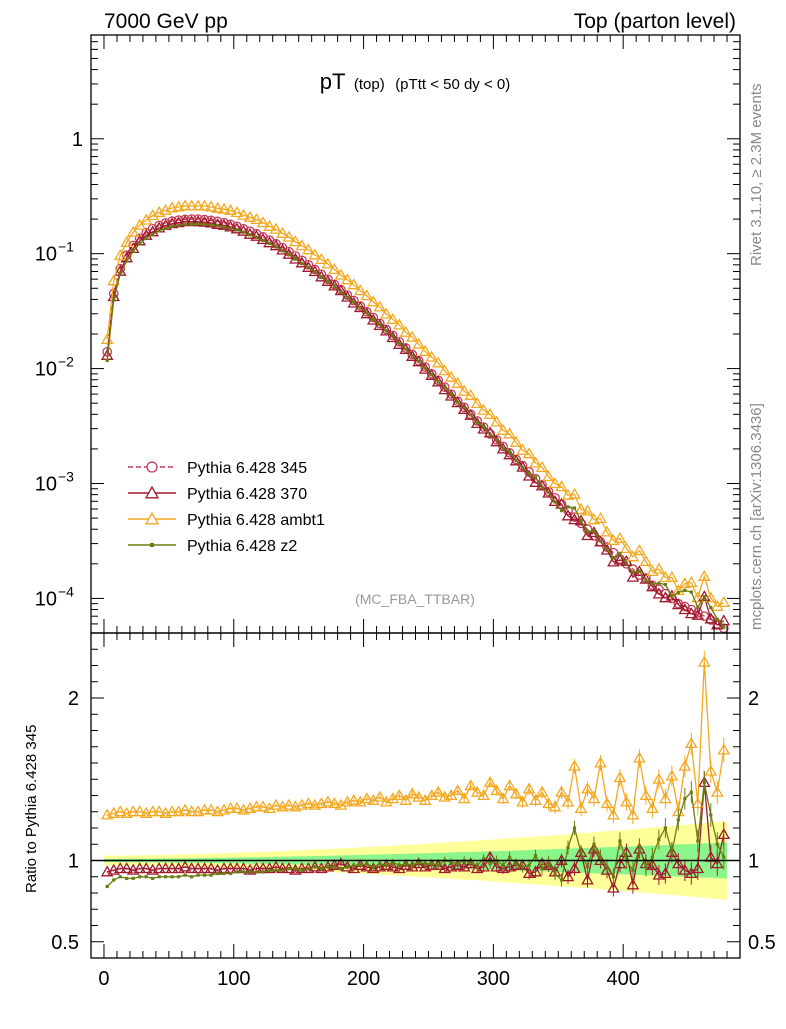 The width and height of the screenshot is (786, 1029). I want to click on main-series-1-point, so click(444, 387).